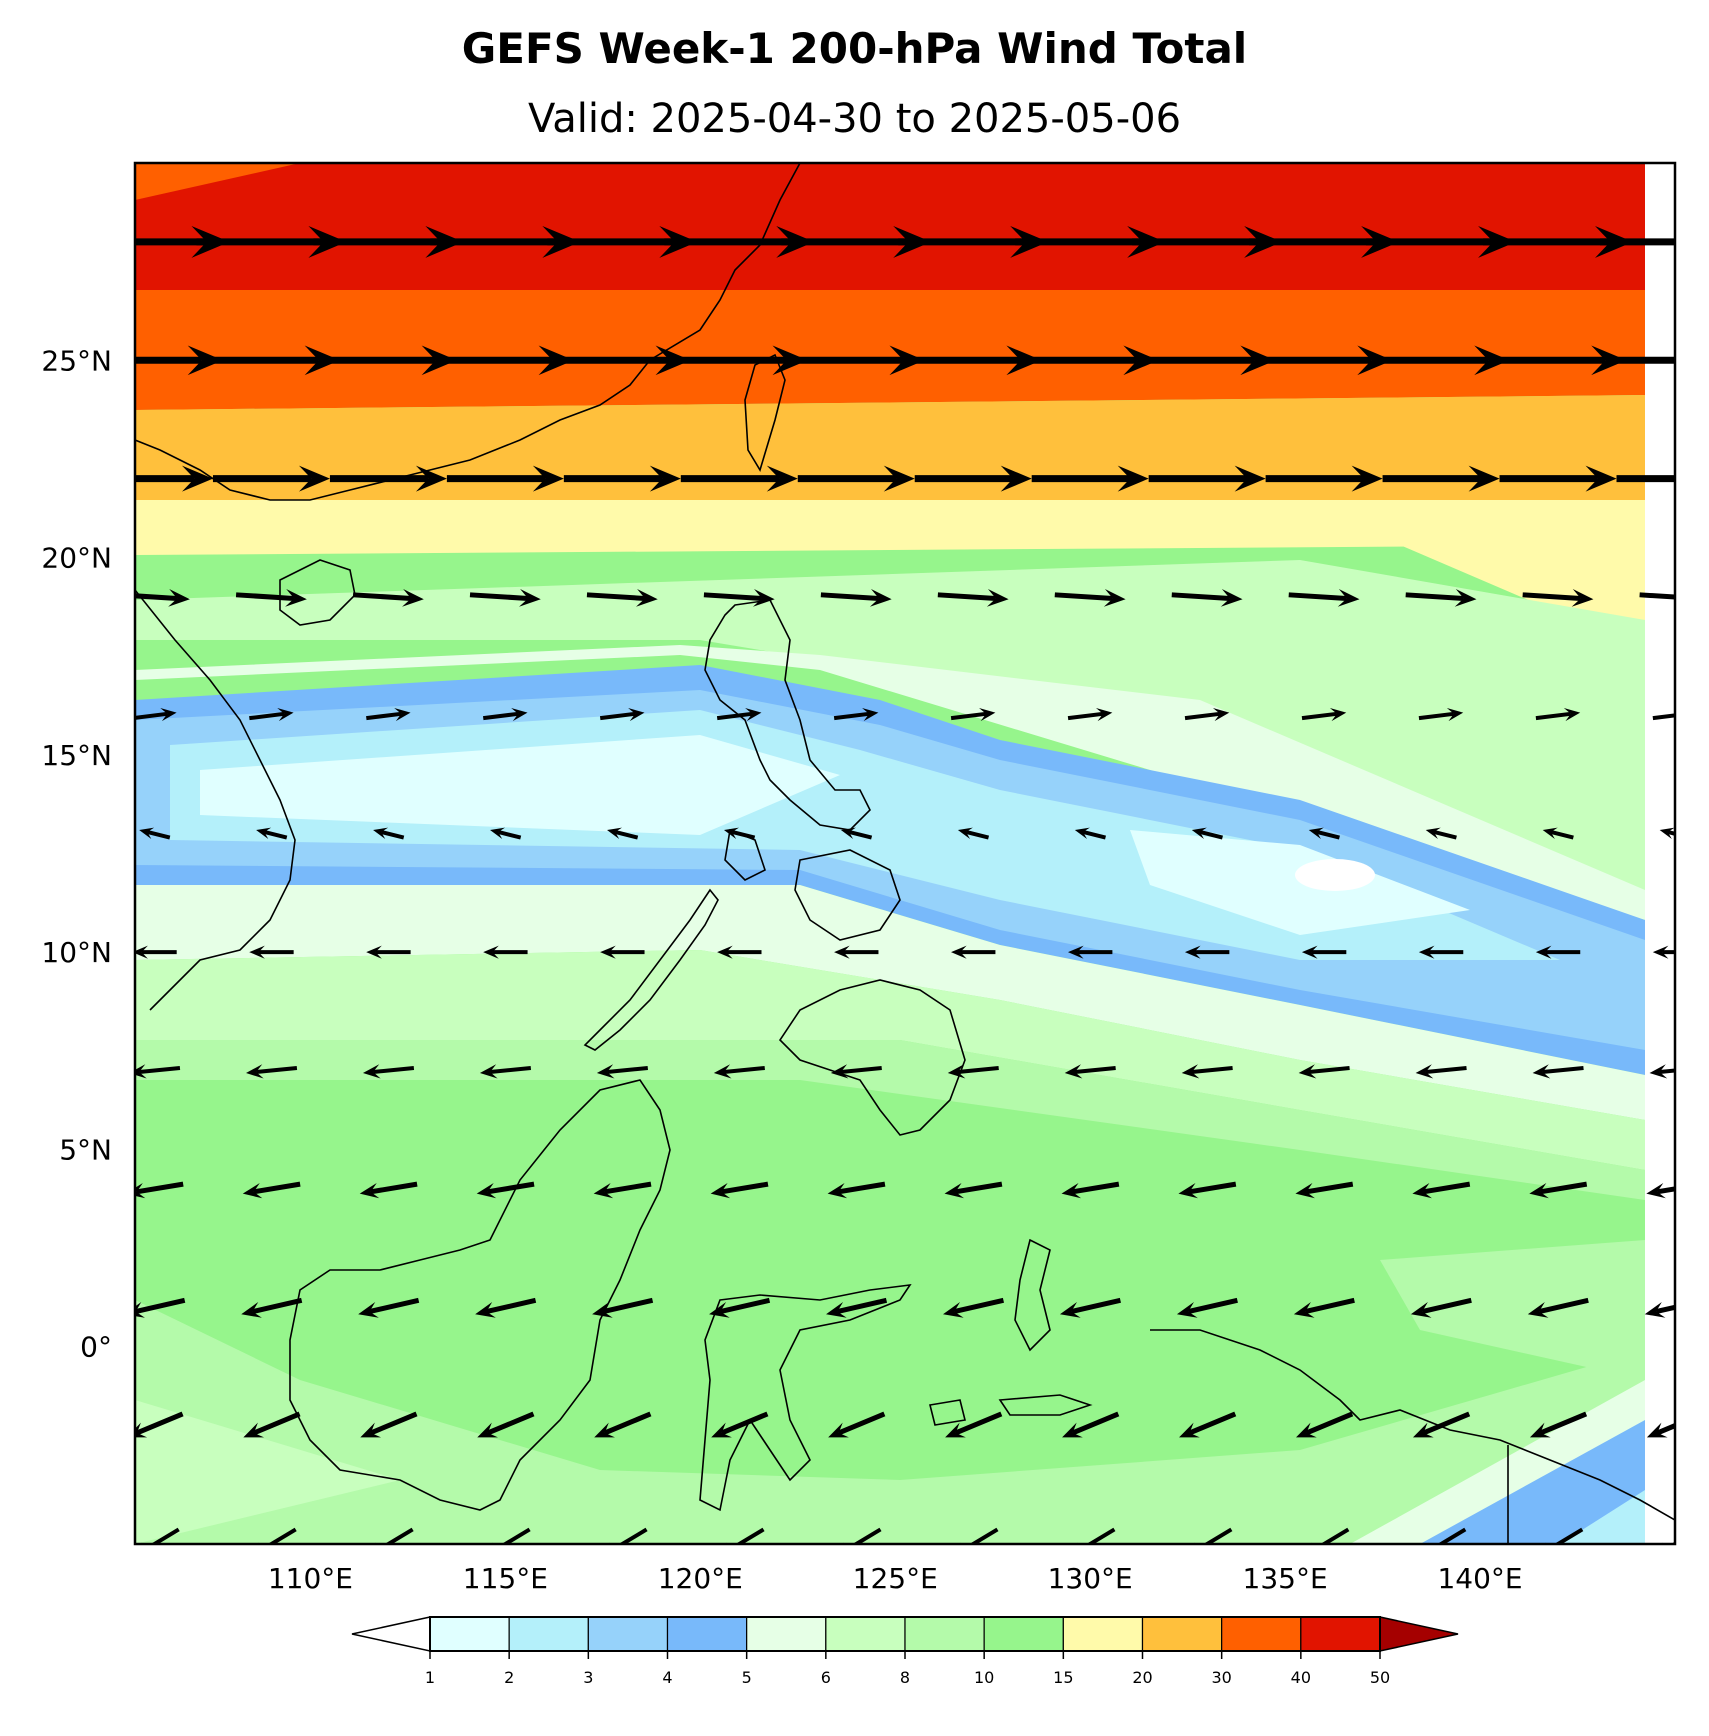 The height and width of the screenshot is (1736, 1709). I want to click on band-8-10-southwest, so click(890, 1422).